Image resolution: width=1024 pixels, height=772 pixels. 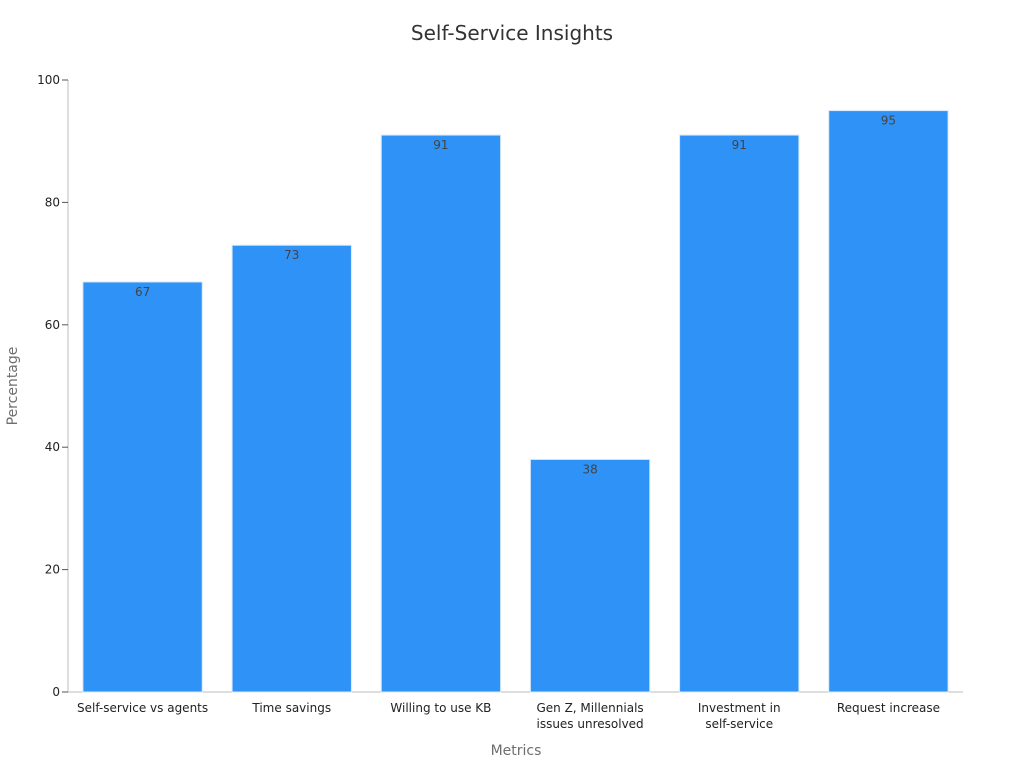 I want to click on y-axis-ticks: 0 20 40 60 80 100, so click(x=52, y=386).